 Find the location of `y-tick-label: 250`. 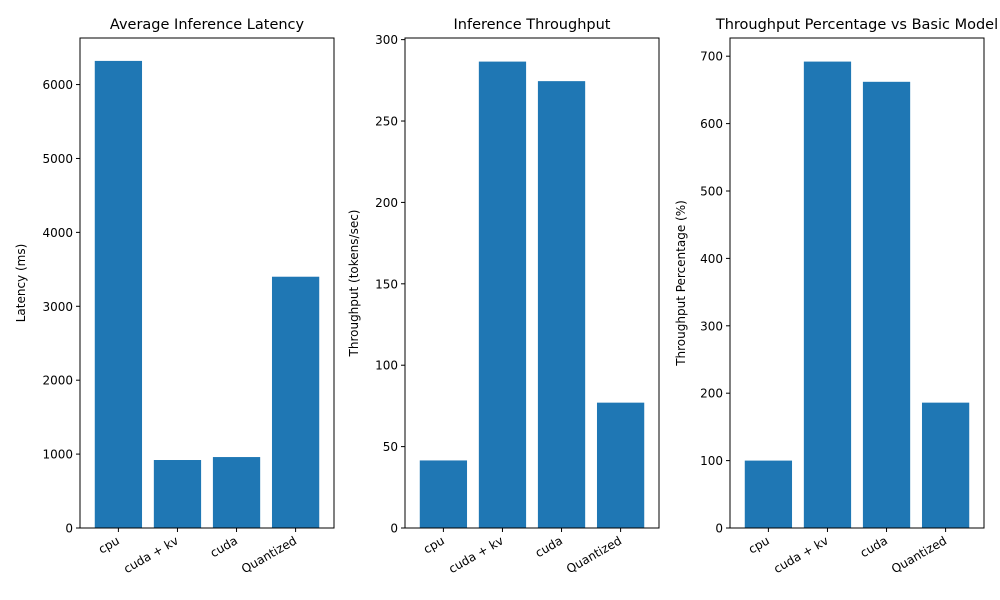

y-tick-label: 250 is located at coordinates (386, 122).